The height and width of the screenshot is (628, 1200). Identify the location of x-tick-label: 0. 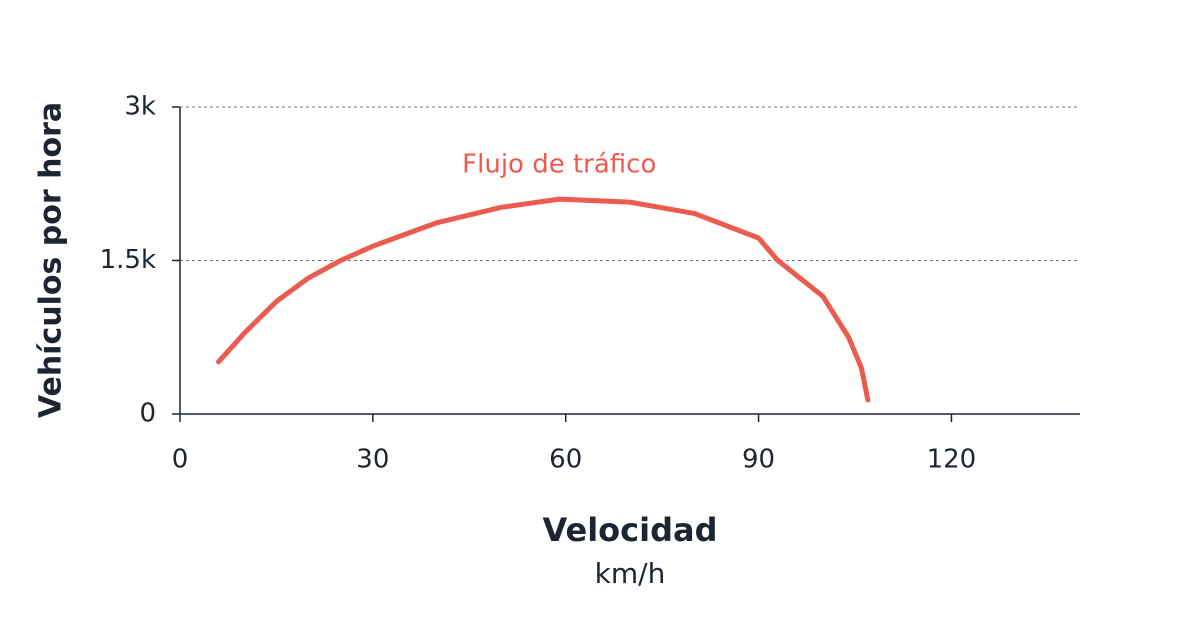
(180, 460).